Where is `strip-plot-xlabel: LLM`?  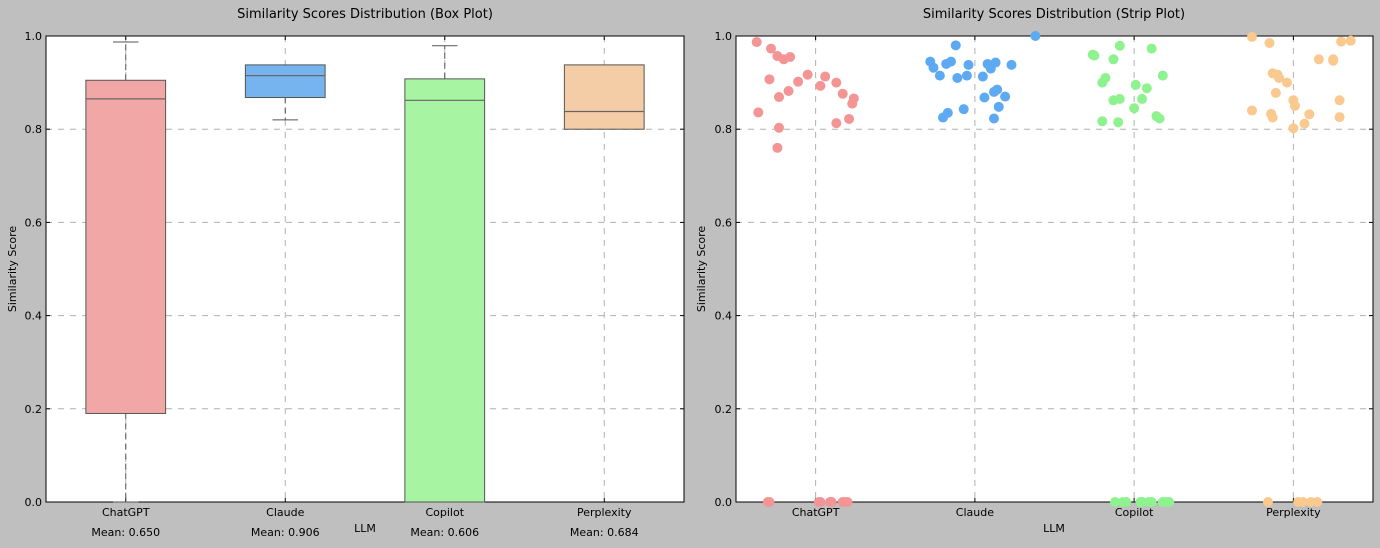
strip-plot-xlabel: LLM is located at coordinates (1054, 528).